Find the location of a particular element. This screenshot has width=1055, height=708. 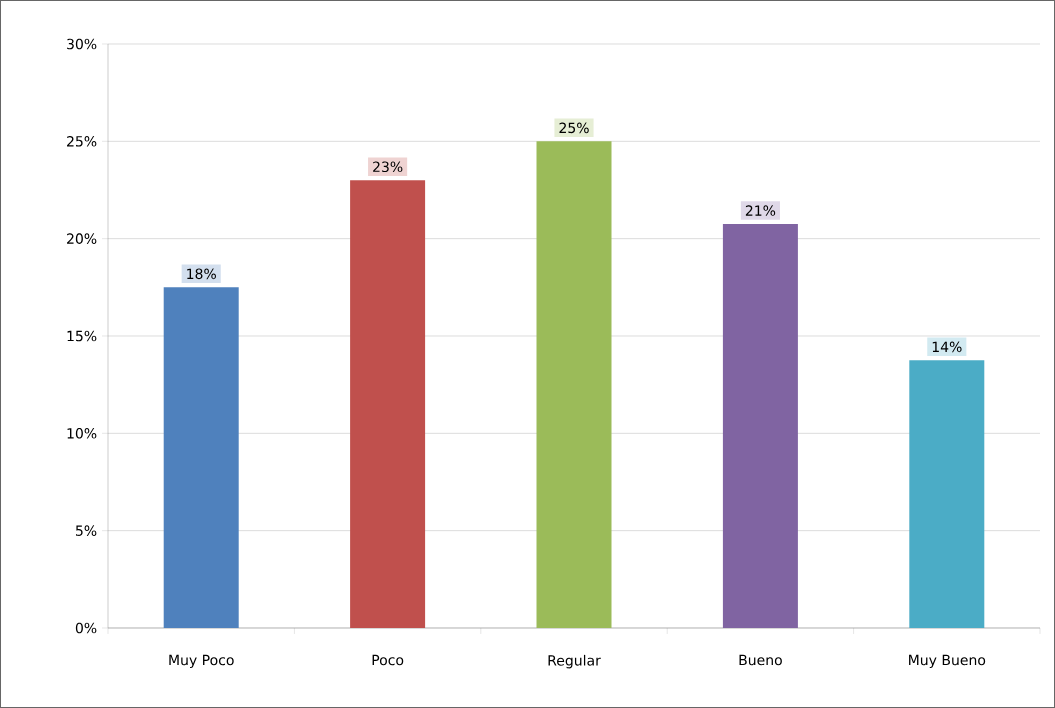

y-tick-label: 5% is located at coordinates (86, 530).